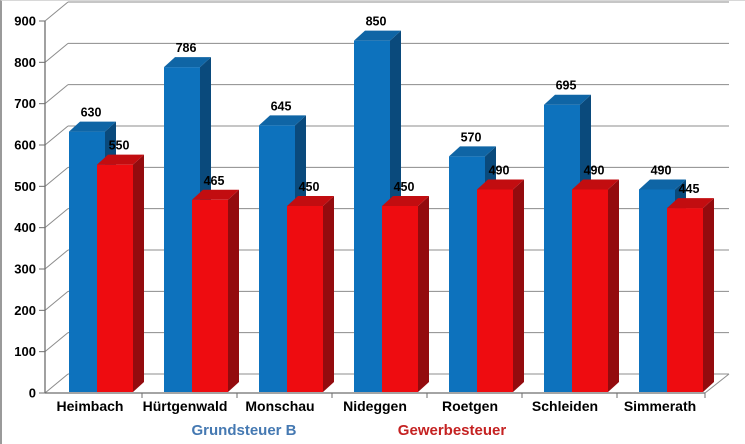 The image size is (745, 444). Describe the element at coordinates (25, 186) in the screenshot. I see `y-axis-label: 500` at that location.